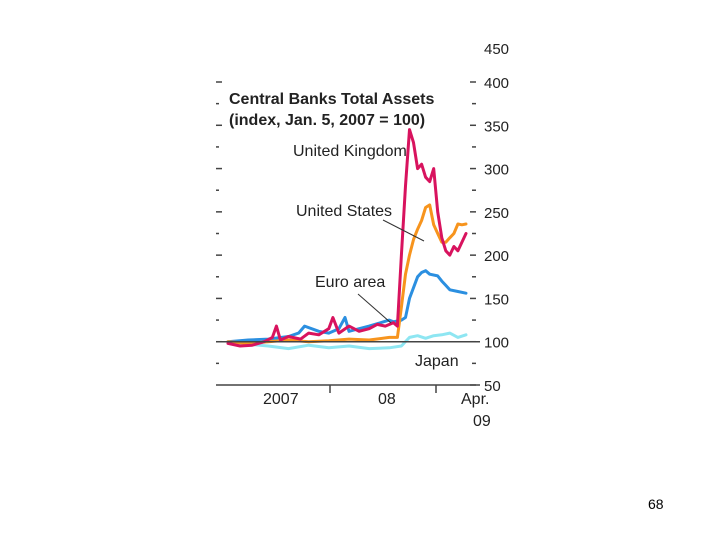 The height and width of the screenshot is (540, 720). What do you see at coordinates (656, 504) in the screenshot?
I see `page-number: 68` at bounding box center [656, 504].